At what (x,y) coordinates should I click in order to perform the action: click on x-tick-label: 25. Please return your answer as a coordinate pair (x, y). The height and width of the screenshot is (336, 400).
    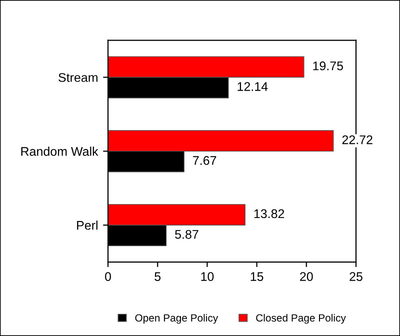
    Looking at the image, I should click on (356, 276).